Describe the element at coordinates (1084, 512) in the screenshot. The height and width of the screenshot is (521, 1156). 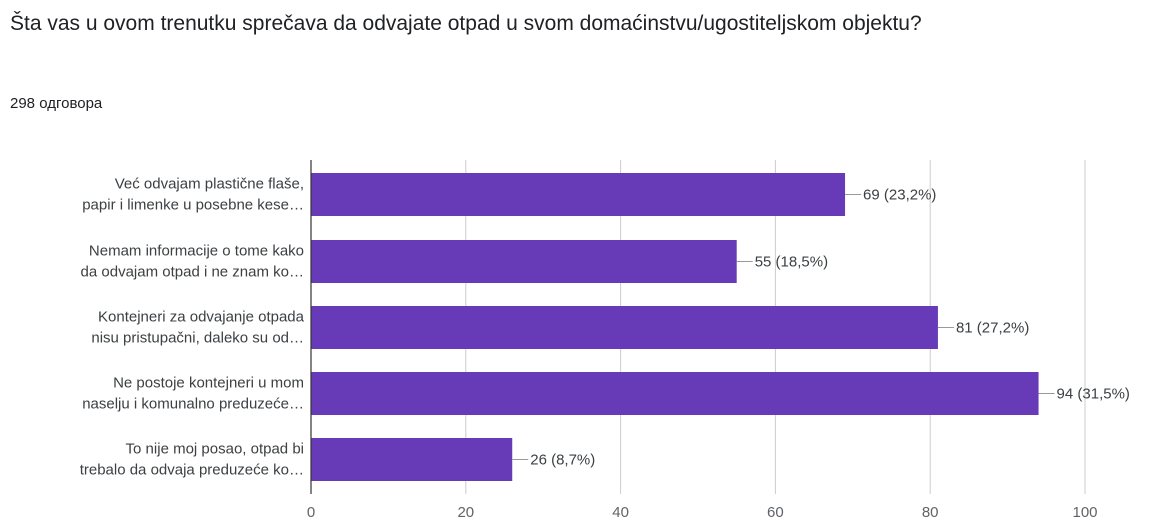
I see `x-tick-label: 100` at that location.